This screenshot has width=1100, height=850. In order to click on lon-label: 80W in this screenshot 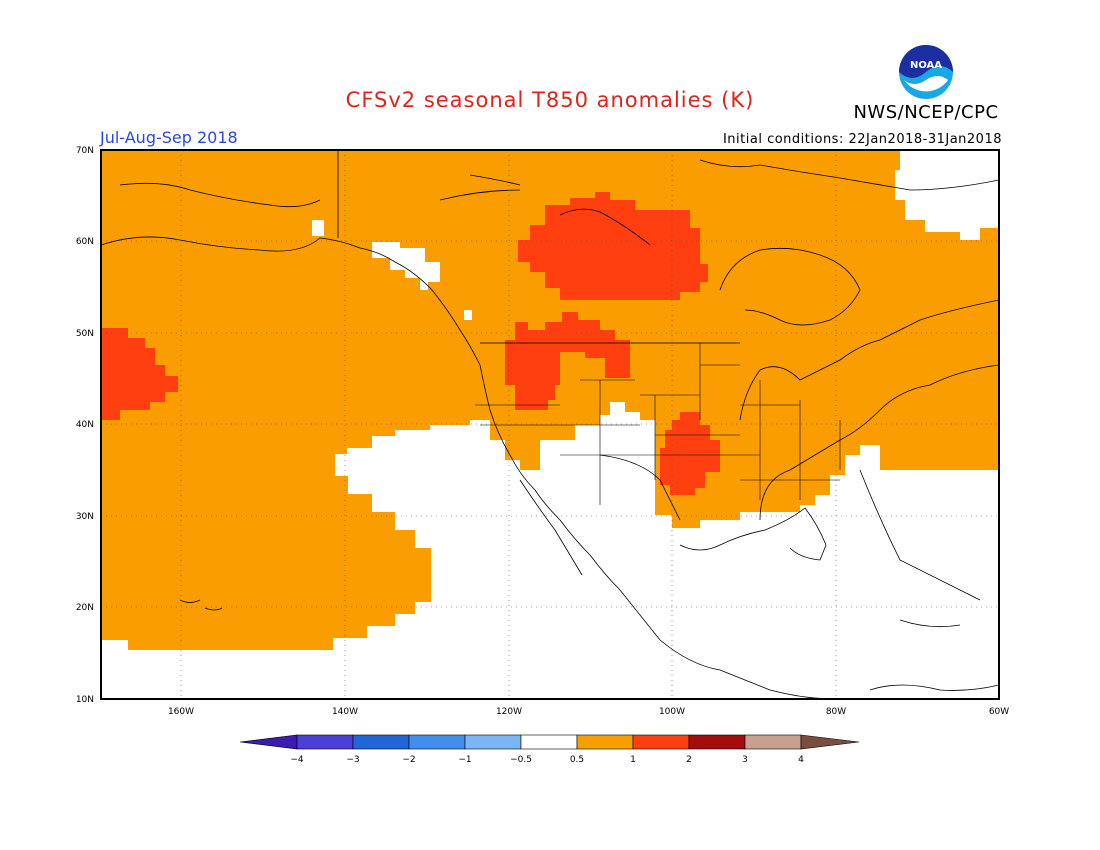, I will do `click(836, 712)`.